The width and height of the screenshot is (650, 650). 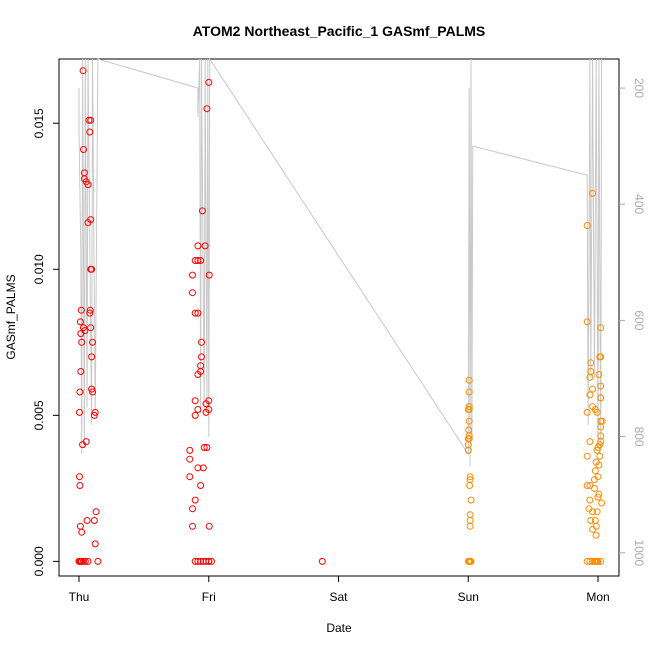 I want to click on y-axis-label: GASmf_PALMS, so click(x=11, y=316).